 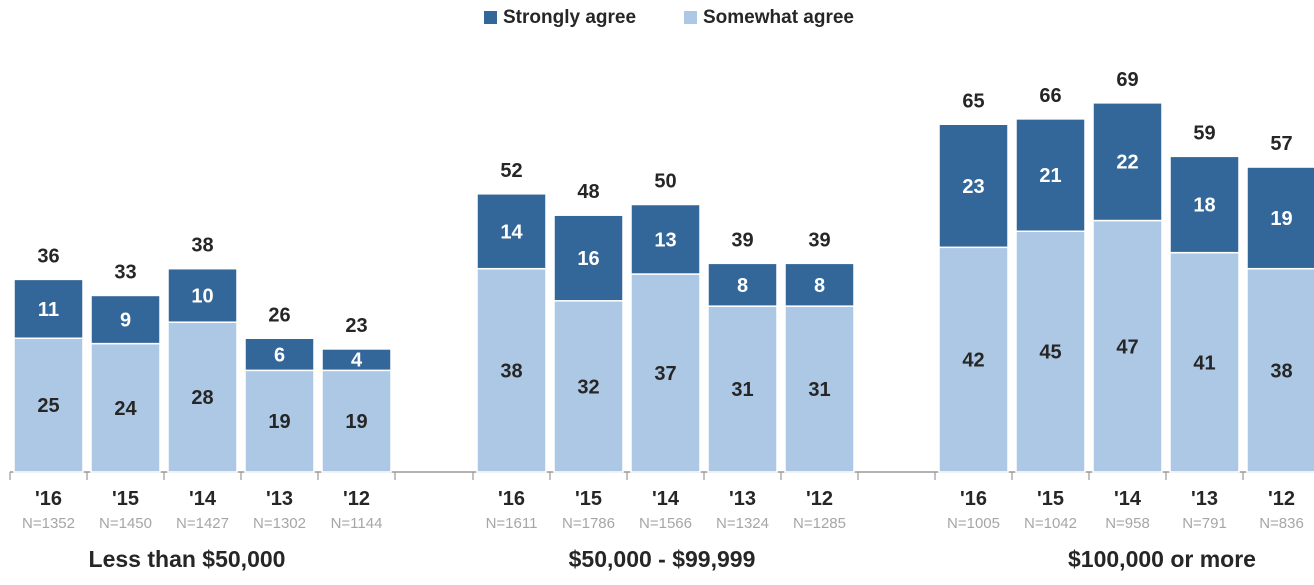 What do you see at coordinates (187, 559) in the screenshot?
I see `group-label: Less than $50,000` at bounding box center [187, 559].